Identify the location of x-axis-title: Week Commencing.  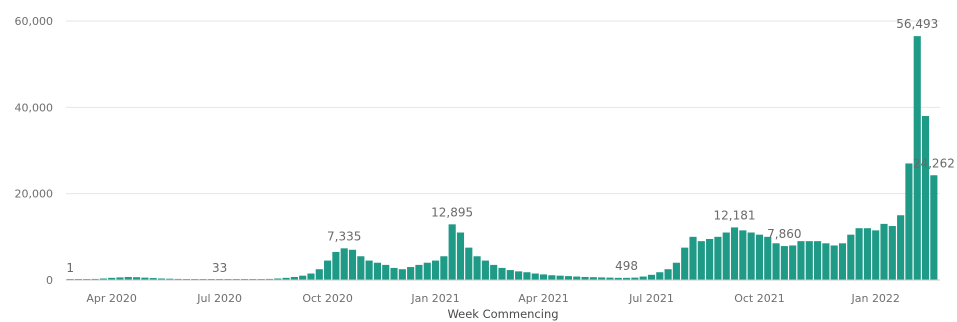
(502, 314).